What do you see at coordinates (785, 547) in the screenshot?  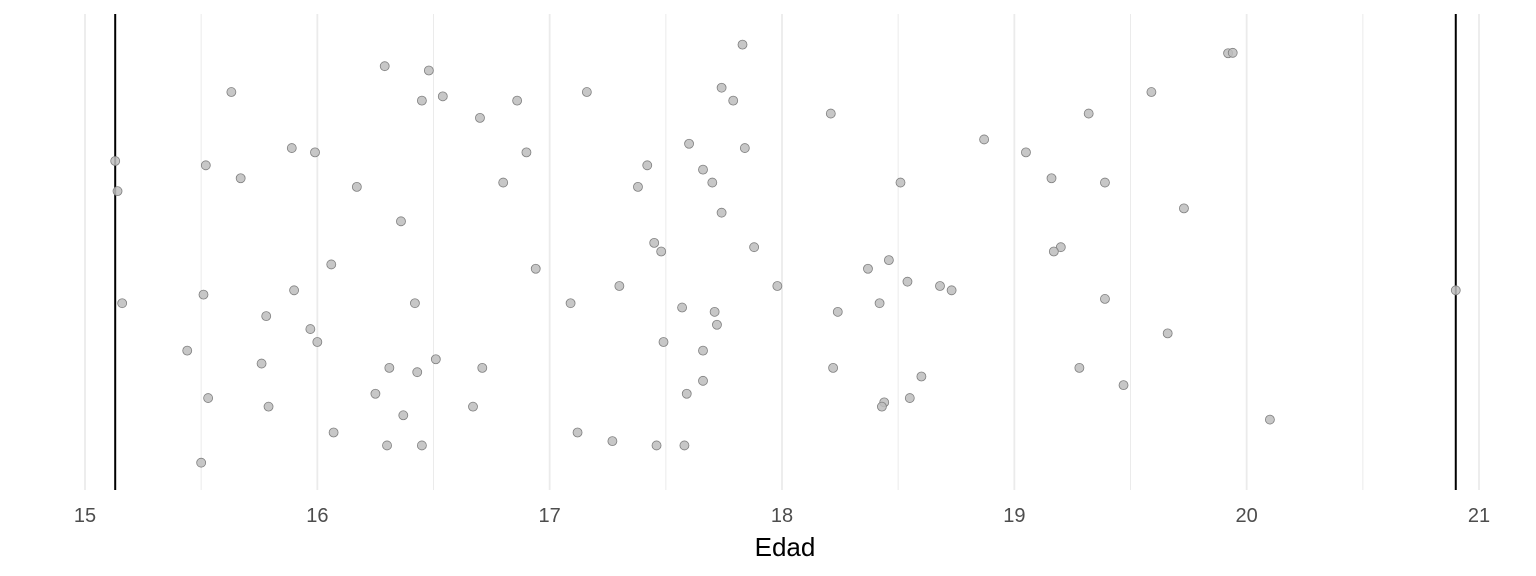 I see `x-axis-title: Edad` at bounding box center [785, 547].